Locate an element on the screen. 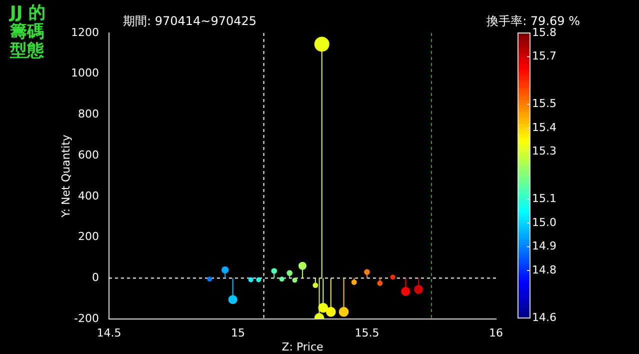 The image size is (639, 354). x-tick-label: 16 is located at coordinates (496, 333).